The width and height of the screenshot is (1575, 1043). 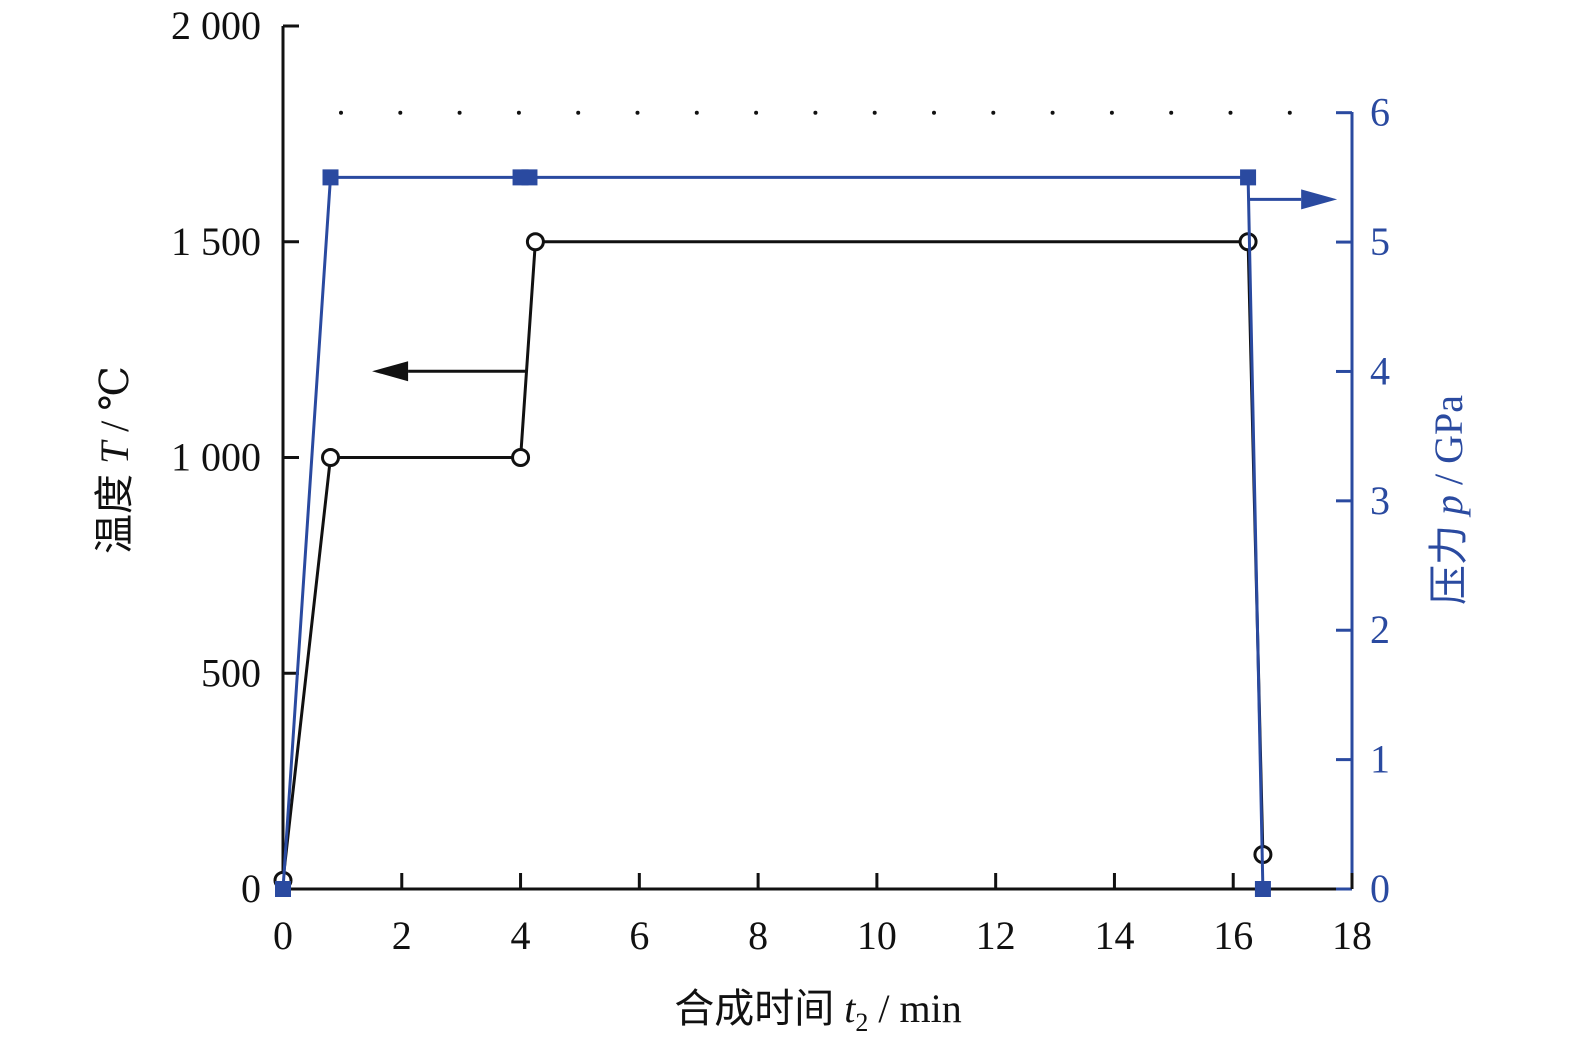 I want to click on left-tick-label: 2 000, so click(x=216, y=25).